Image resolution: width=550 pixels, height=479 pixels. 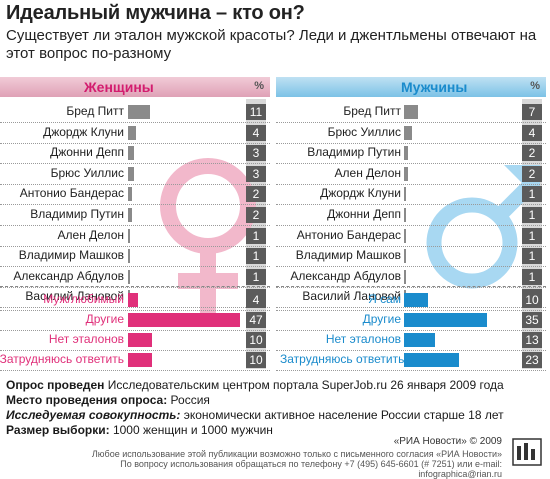 What do you see at coordinates (119, 87) in the screenshot?
I see `women-header-label: Женщины` at bounding box center [119, 87].